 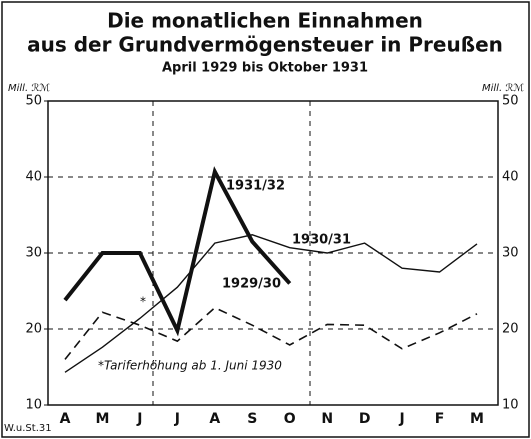 I want to click on series-label: 1930/31, so click(x=321, y=240).